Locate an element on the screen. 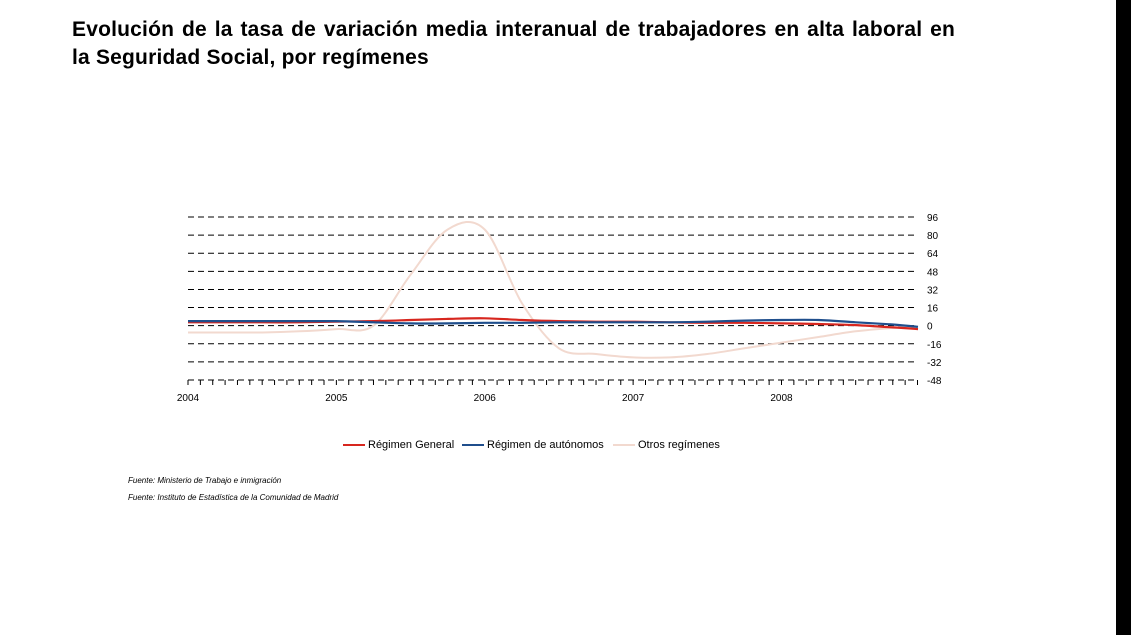 This screenshot has height=635, width=1131. series-line-otros is located at coordinates (553, 290).